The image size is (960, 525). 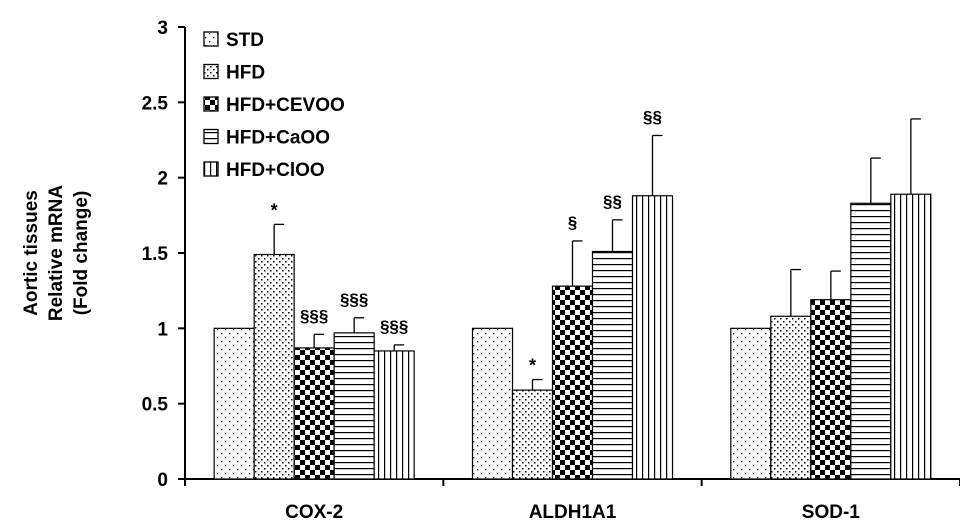 What do you see at coordinates (155, 103) in the screenshot?
I see `y-tick-label: 2.5` at bounding box center [155, 103].